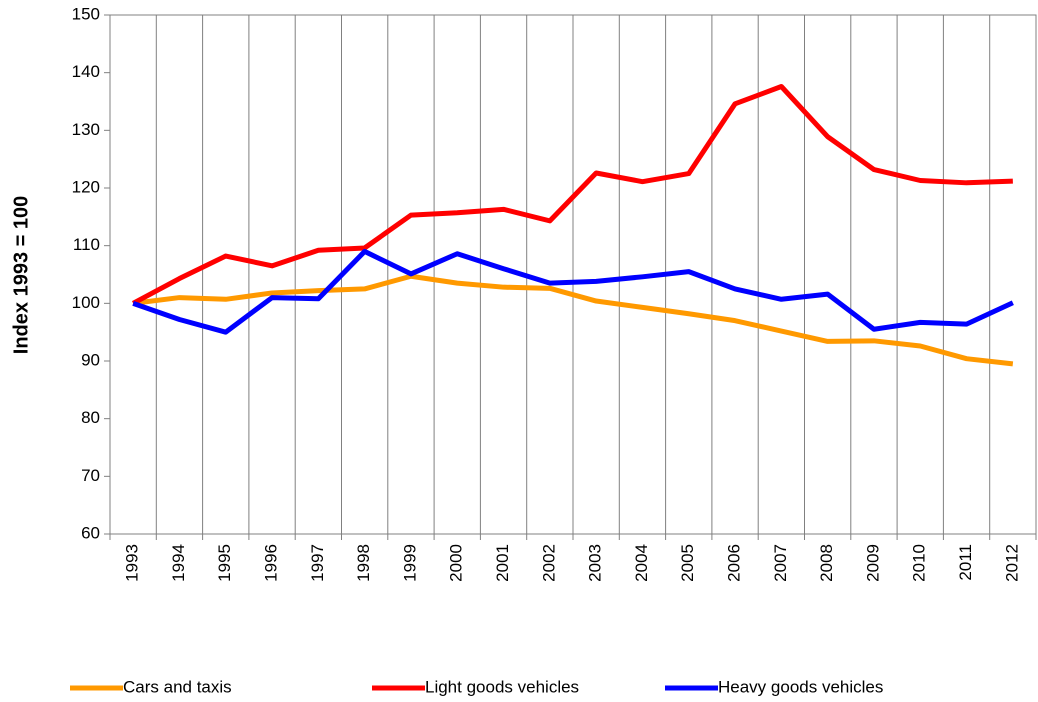  What do you see at coordinates (780, 563) in the screenshot?
I see `x-tick-label: 2007` at bounding box center [780, 563].